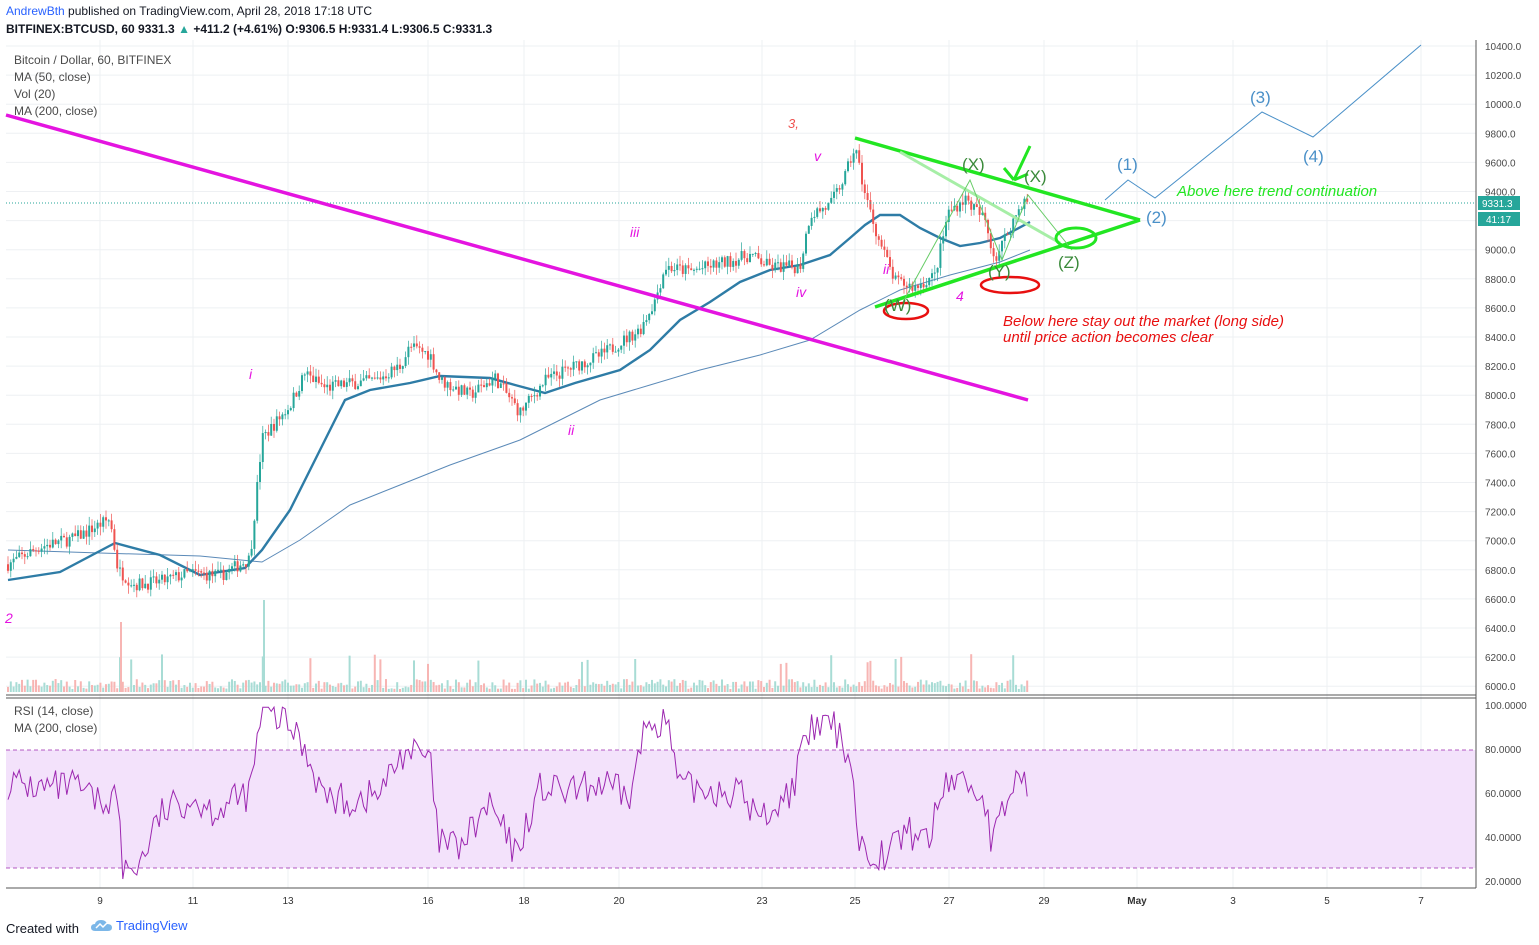 This screenshot has height=945, width=1539. Describe the element at coordinates (238, 29) in the screenshot. I see `price-change: +411.2 (+4.61%)` at that location.